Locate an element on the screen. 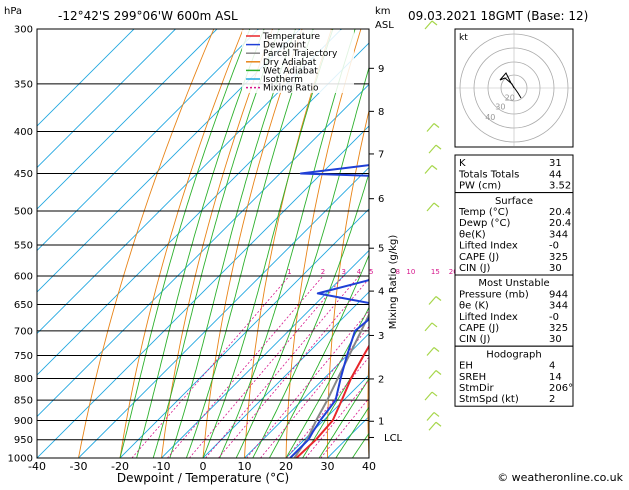  most-unstable-row-label: CIN (J) is located at coordinates (474, 339).